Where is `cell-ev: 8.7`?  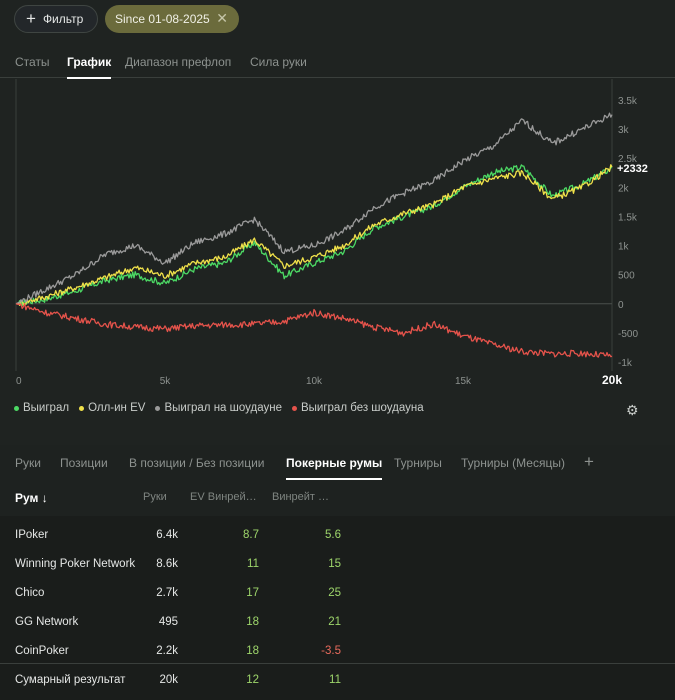
cell-ev: 8.7 is located at coordinates (251, 535).